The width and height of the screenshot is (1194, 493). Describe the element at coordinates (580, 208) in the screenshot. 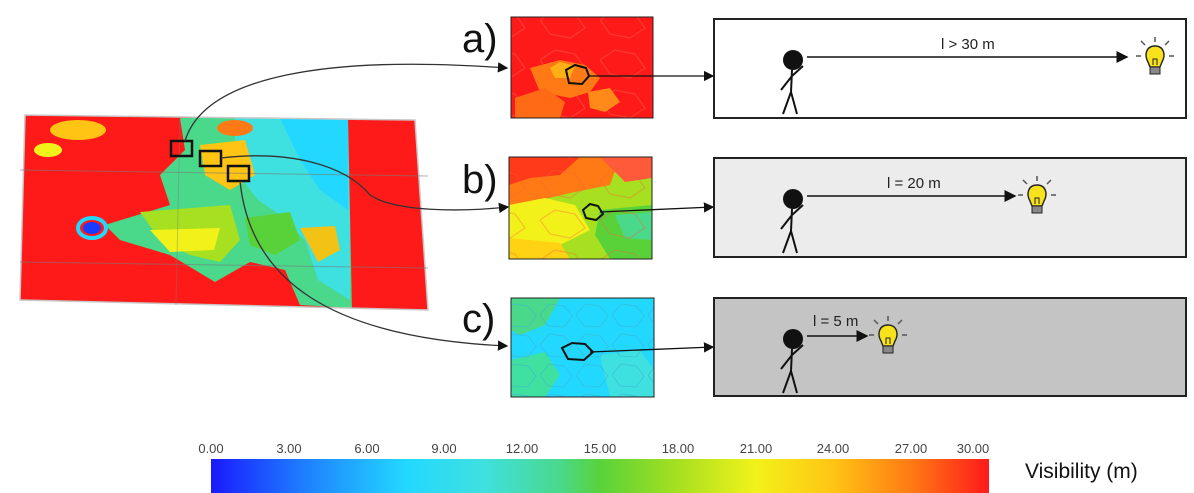

I see `zoom-image-b` at that location.